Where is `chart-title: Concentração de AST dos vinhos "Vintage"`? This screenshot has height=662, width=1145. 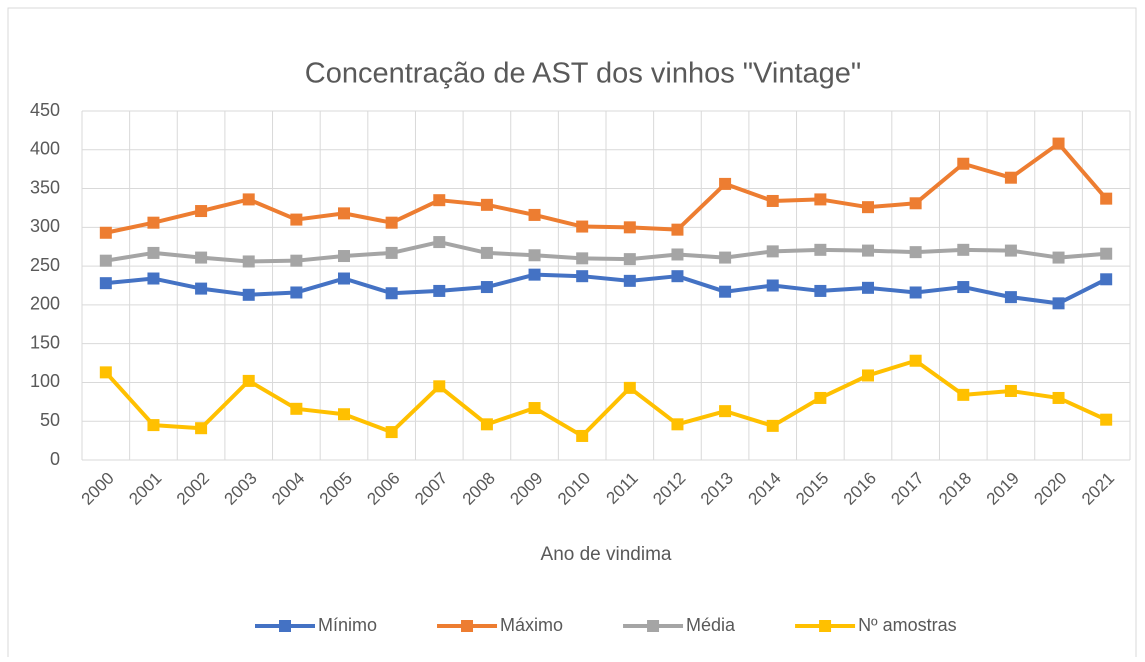 chart-title: Concentração de AST dos vinhos "Vintage" is located at coordinates (583, 74).